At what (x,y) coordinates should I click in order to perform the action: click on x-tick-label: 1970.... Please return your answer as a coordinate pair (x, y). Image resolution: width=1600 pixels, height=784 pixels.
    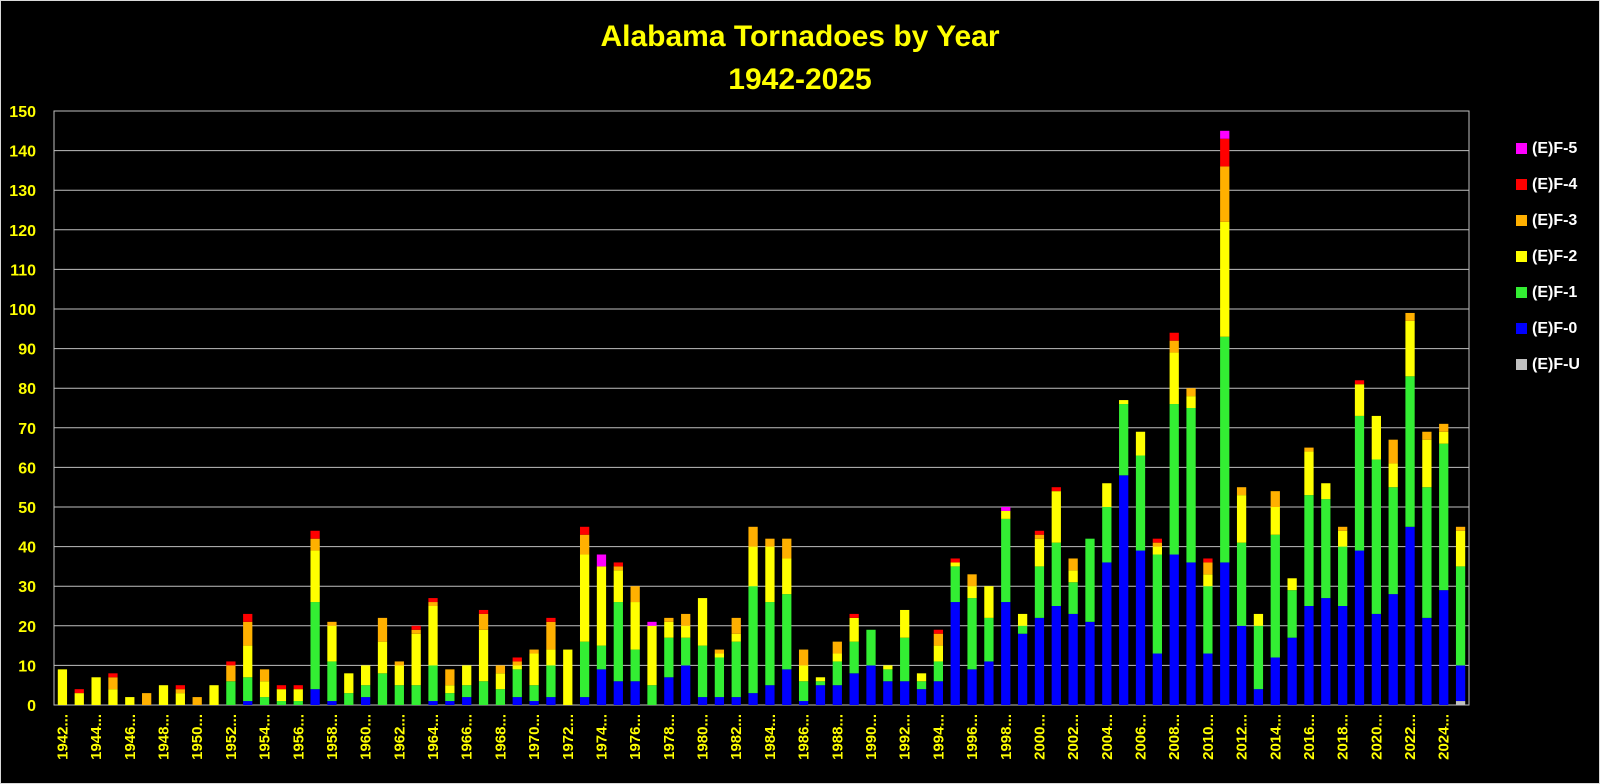
    Looking at the image, I should click on (534, 737).